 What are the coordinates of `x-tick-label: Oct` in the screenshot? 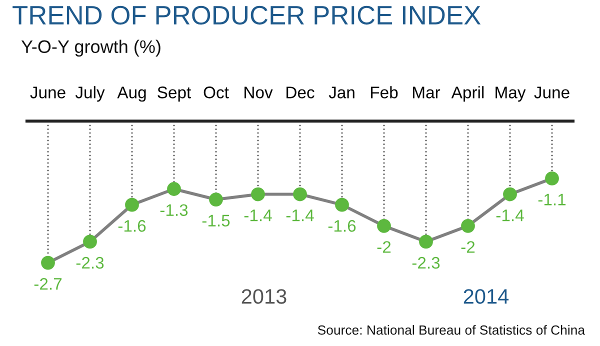 It's located at (216, 92).